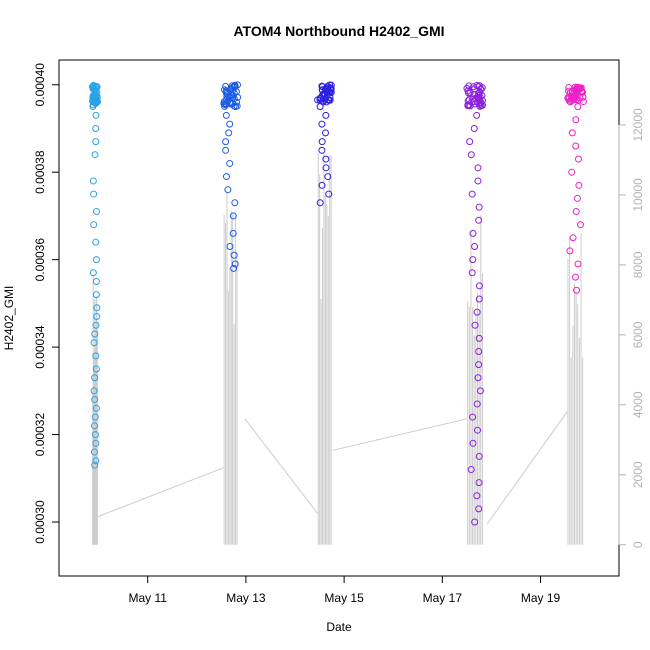  I want to click on x-tick-label: May 17, so click(443, 598).